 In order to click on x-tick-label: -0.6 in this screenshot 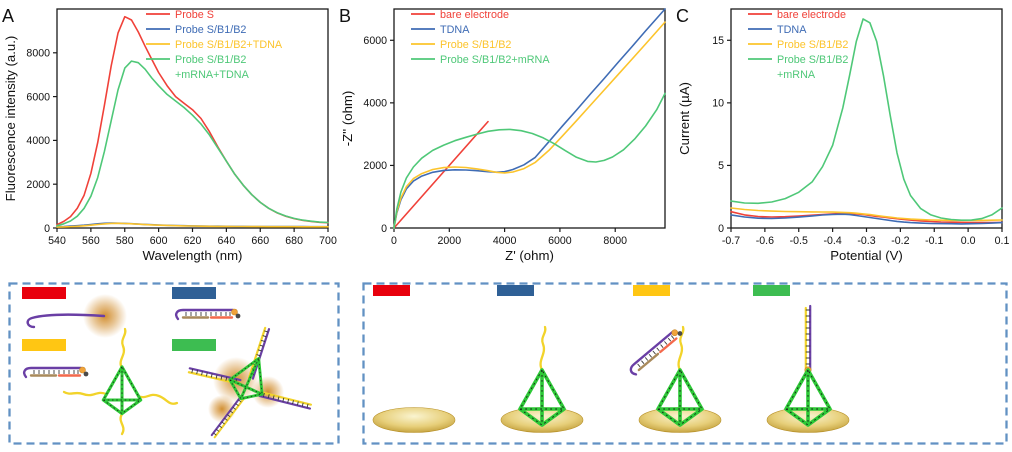, I will do `click(765, 241)`.